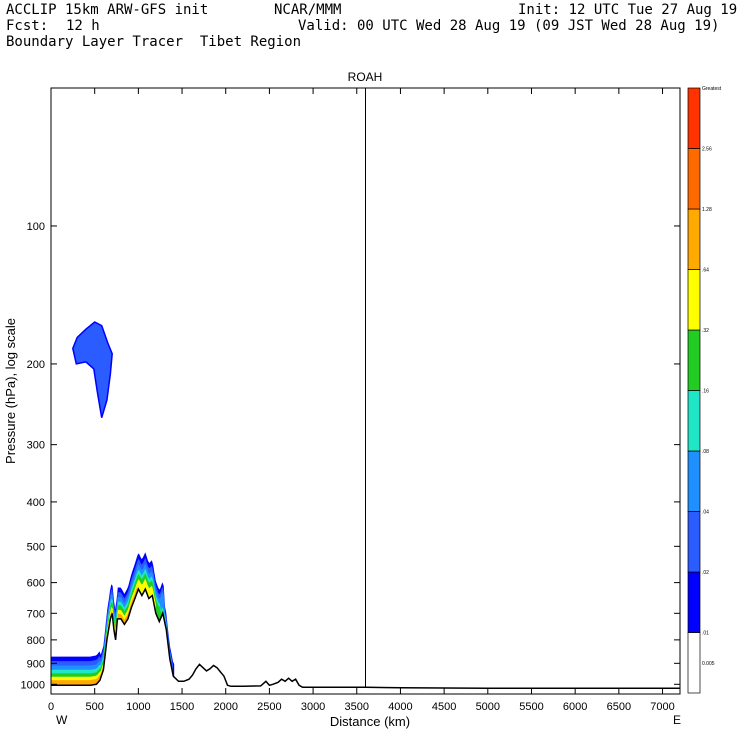 The height and width of the screenshot is (740, 740). I want to click on colorbar-label: .01, so click(705, 634).